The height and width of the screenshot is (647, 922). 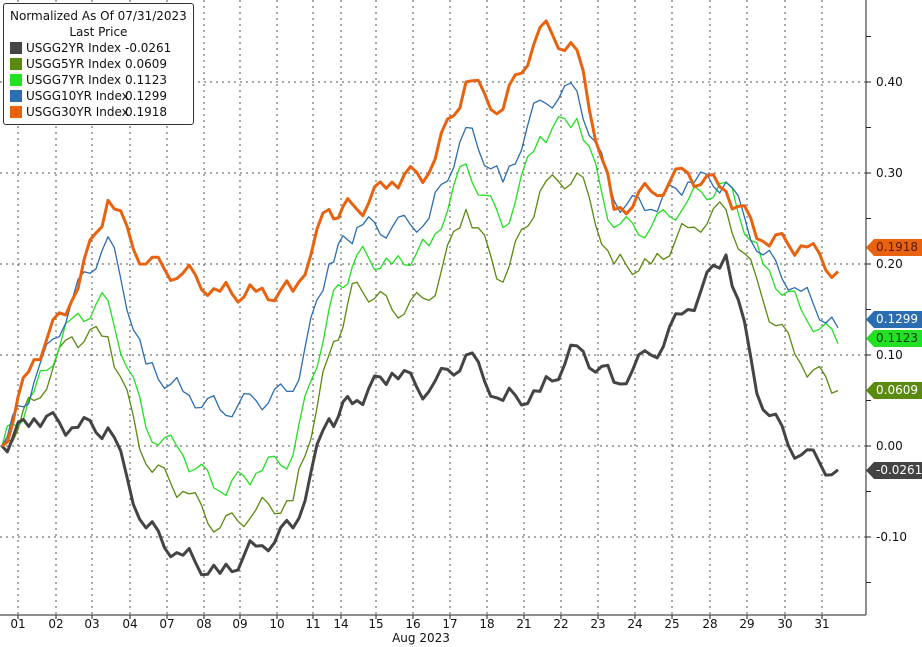 I want to click on x-tick-label: 21, so click(x=524, y=624).